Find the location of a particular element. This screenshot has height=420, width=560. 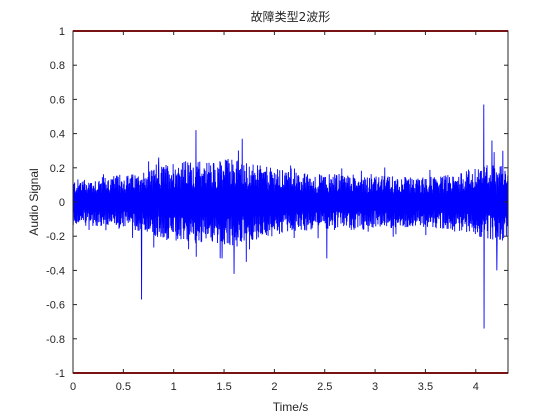

y-tick-label: 0.6 is located at coordinates (57, 100).